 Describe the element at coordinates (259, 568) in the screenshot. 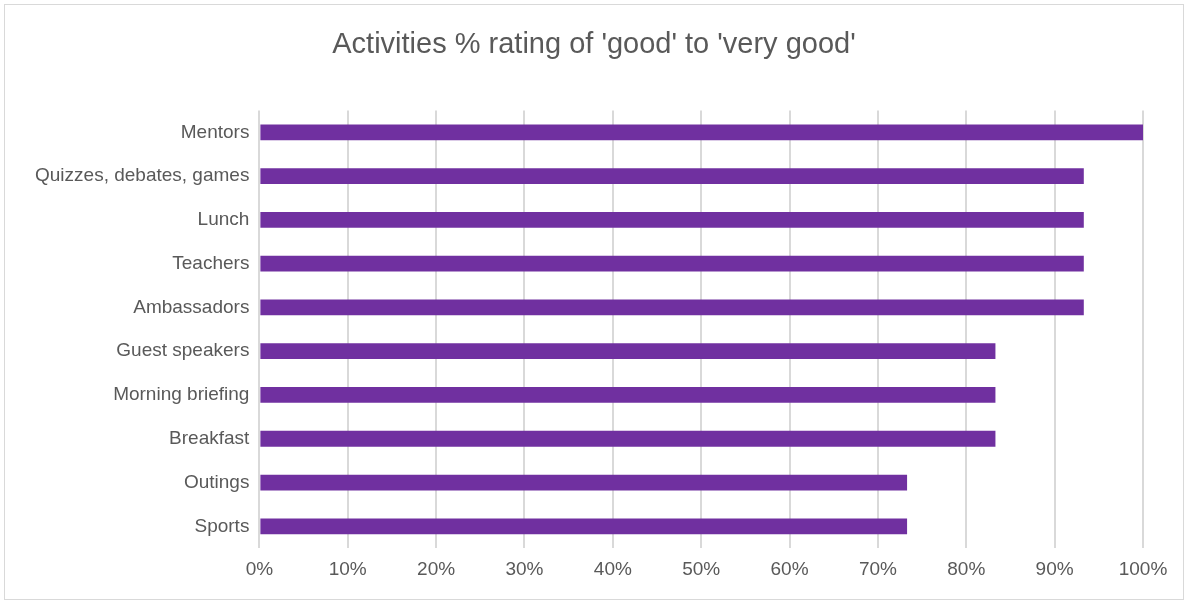

I see `x-tick-label: 0%` at that location.